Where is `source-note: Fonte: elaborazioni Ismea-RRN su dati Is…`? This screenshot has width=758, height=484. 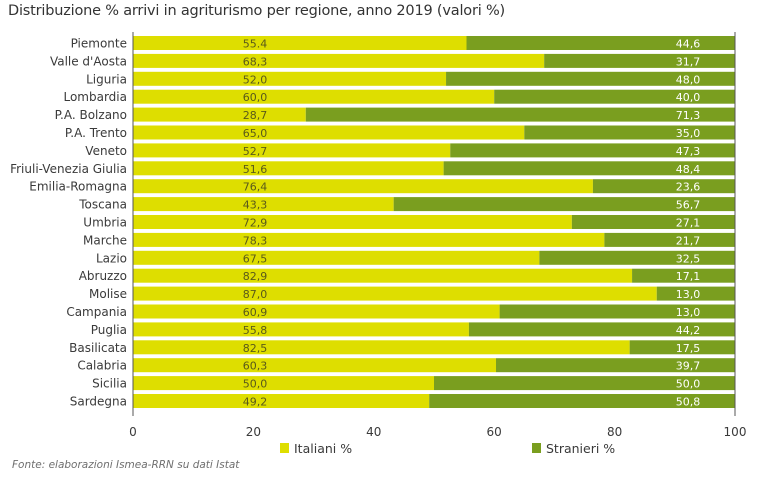
source-note: Fonte: elaborazioni Ismea-RRN su dati Is… is located at coordinates (126, 465).